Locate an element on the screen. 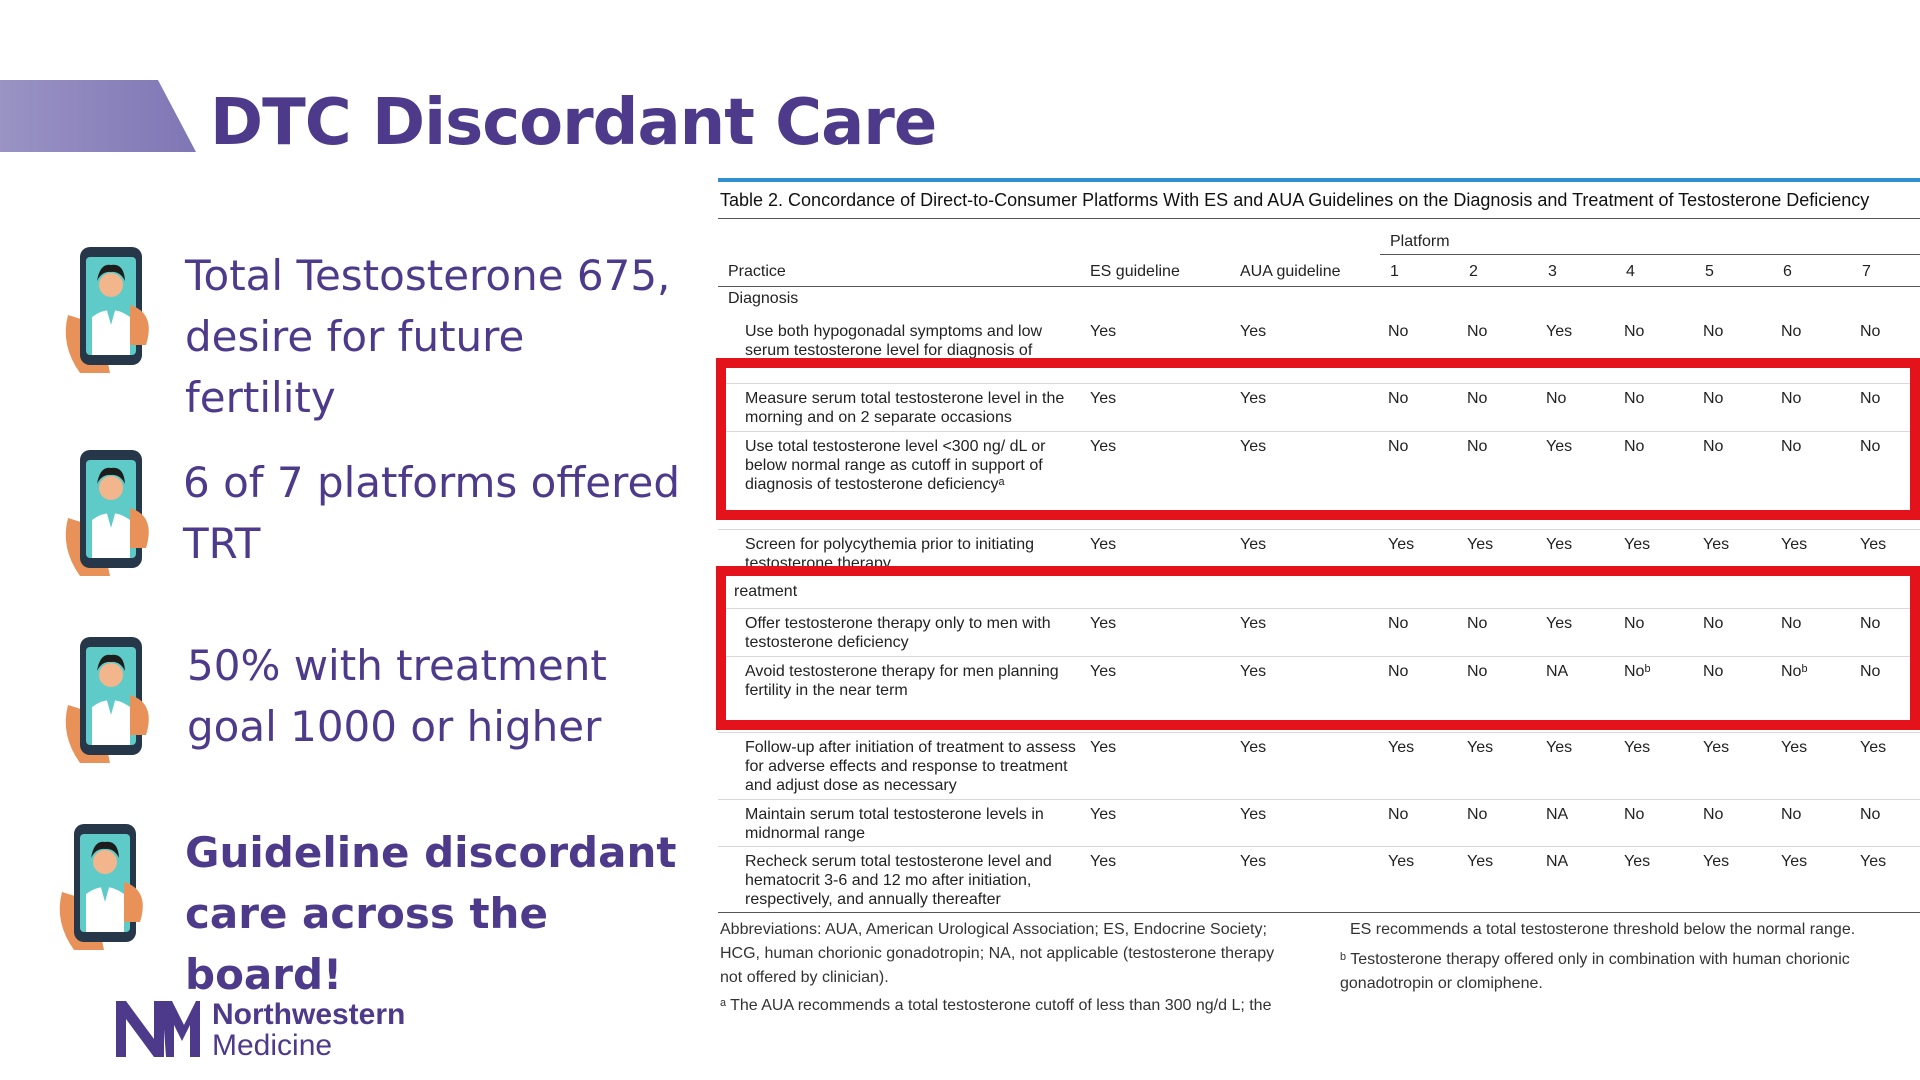 The image size is (1920, 1080). northwestern-medicine-logo: Northwestern Medicine is located at coordinates (282, 1030).